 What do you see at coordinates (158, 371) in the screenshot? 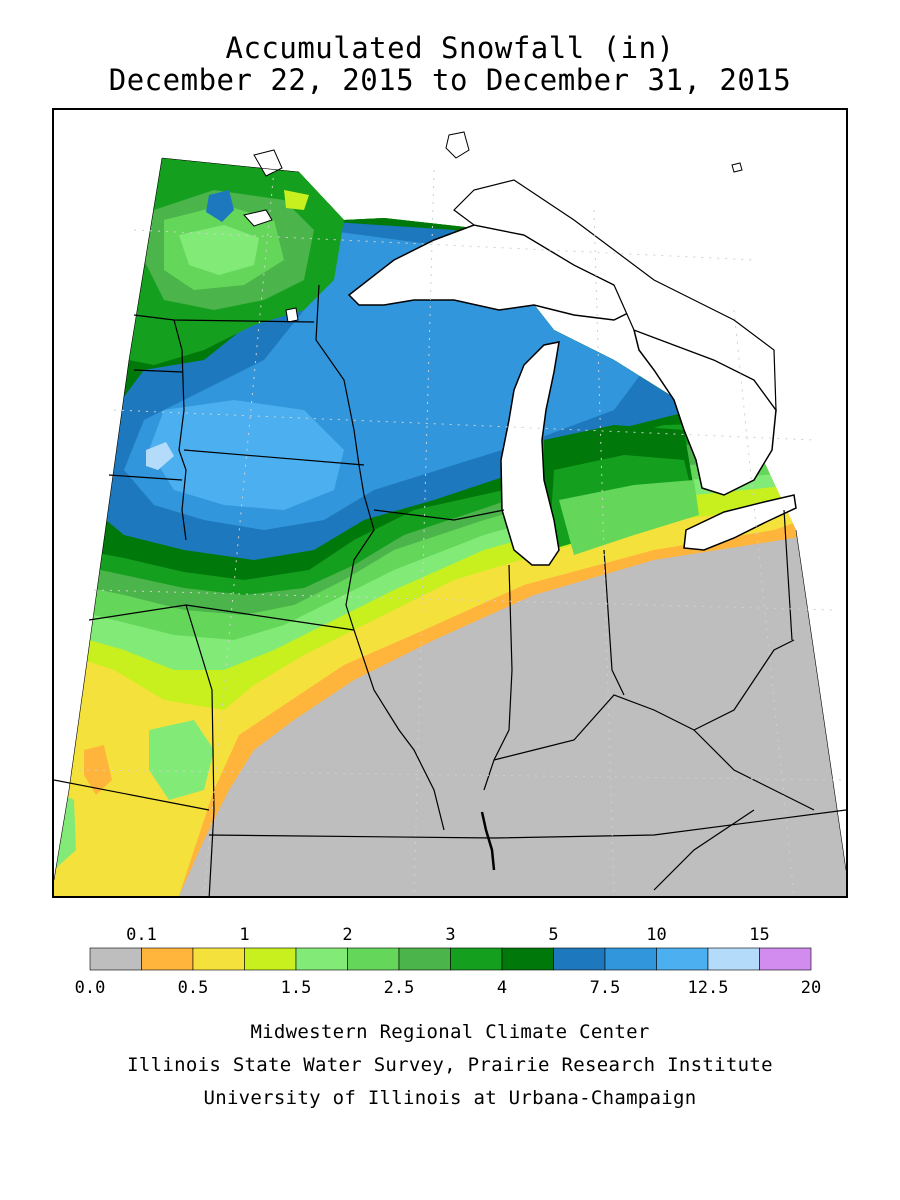
I see `border-mn-nd-lower` at bounding box center [158, 371].